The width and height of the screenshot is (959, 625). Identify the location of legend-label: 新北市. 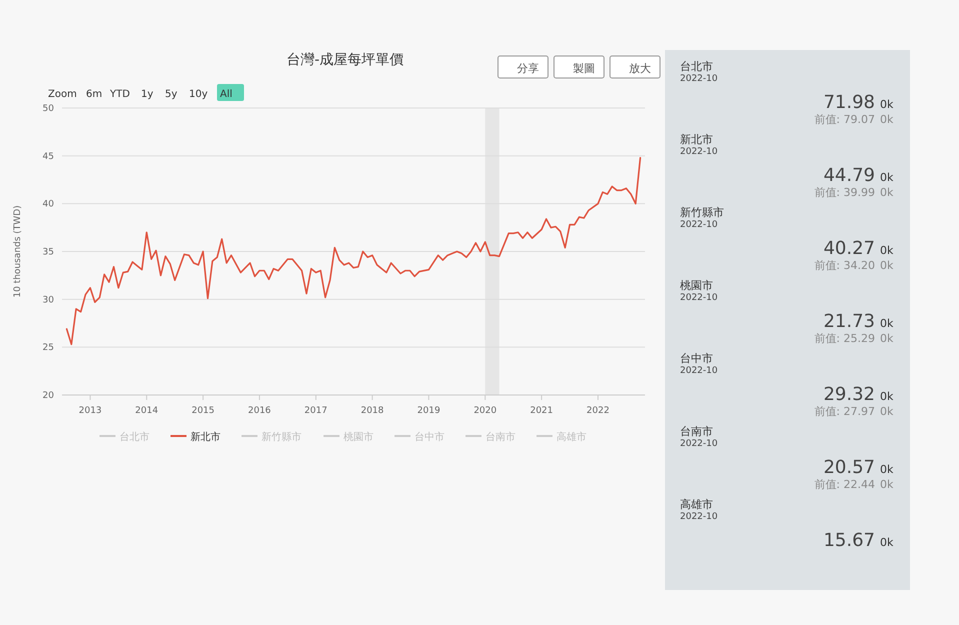
(205, 437).